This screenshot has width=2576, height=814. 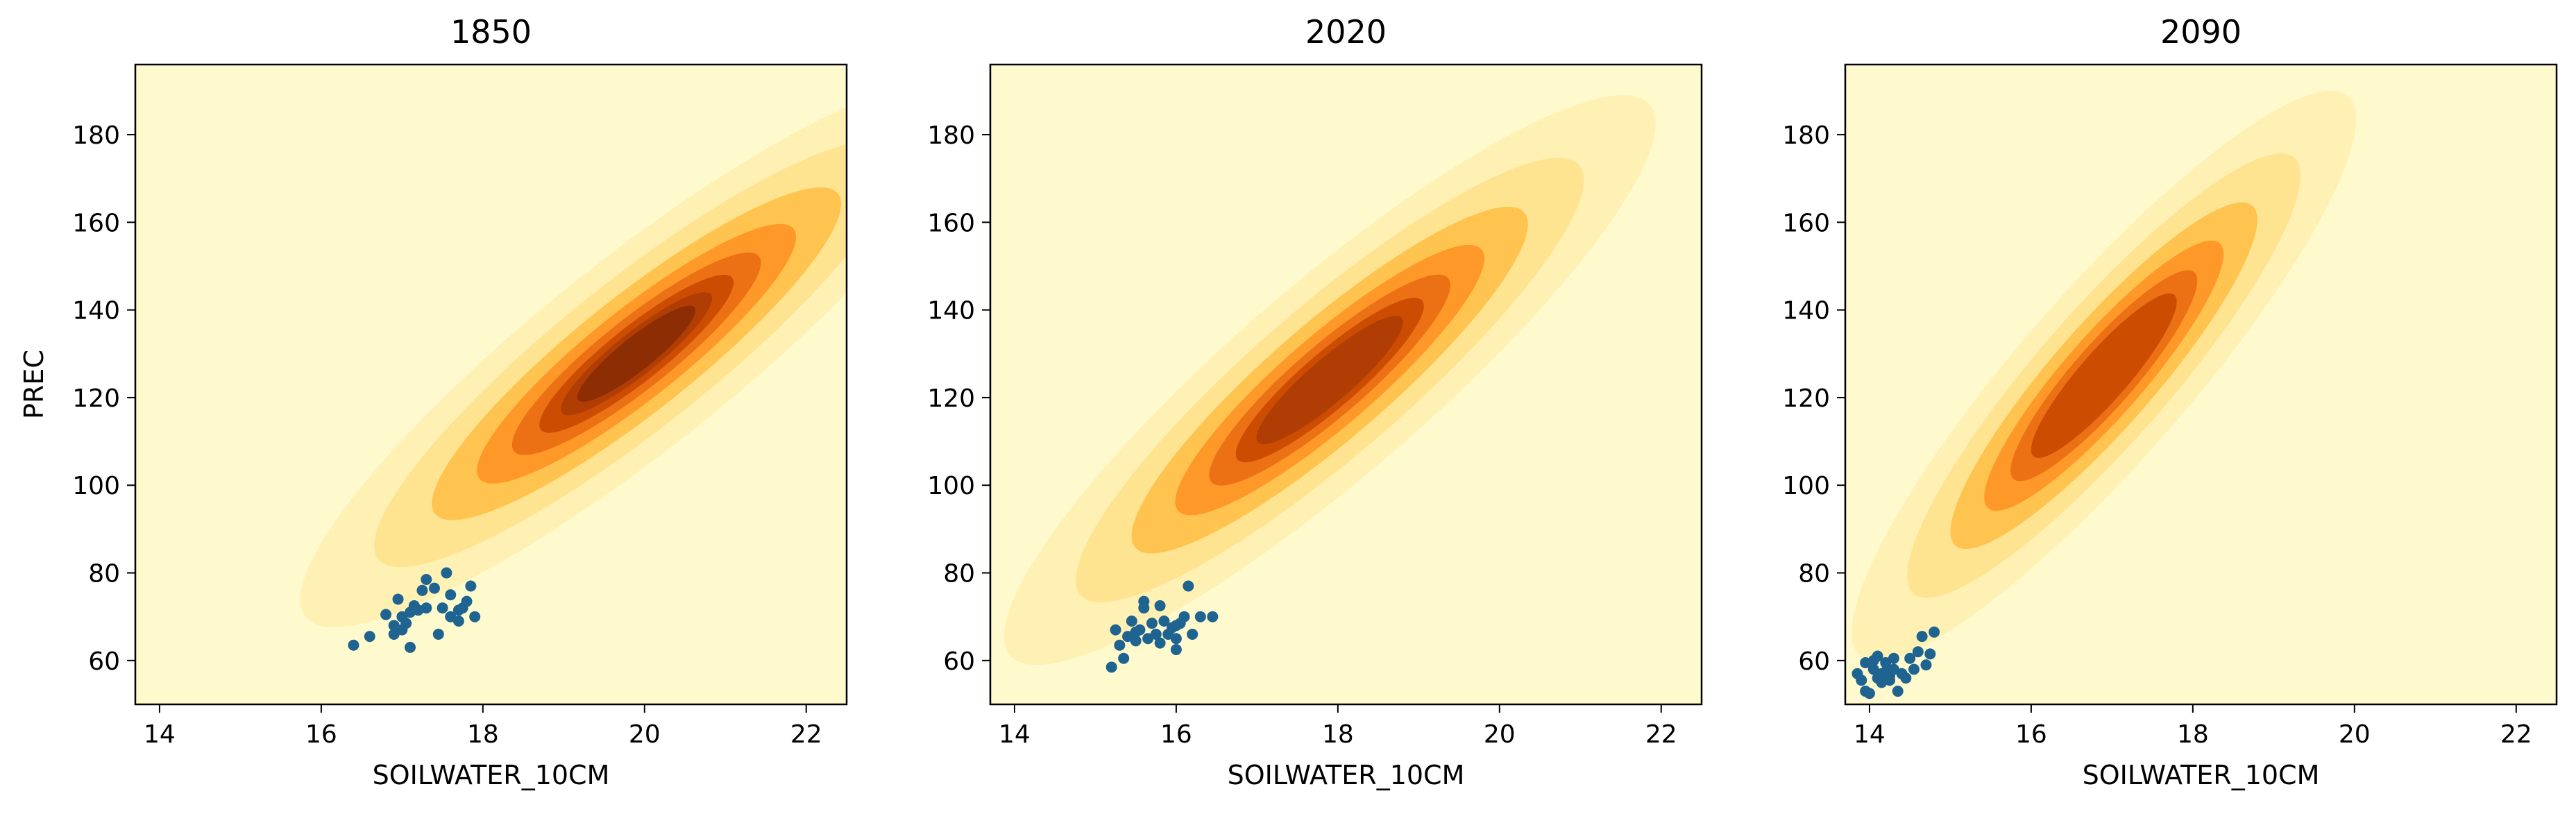 What do you see at coordinates (1346, 32) in the screenshot?
I see `panel-title: 2020` at bounding box center [1346, 32].